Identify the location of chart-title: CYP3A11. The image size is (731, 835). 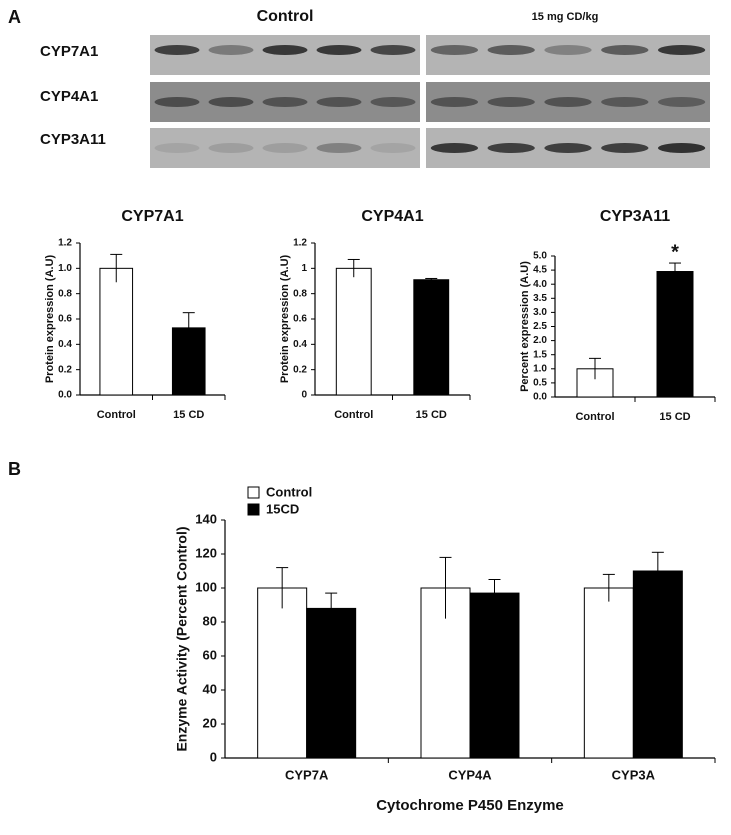
(635, 216).